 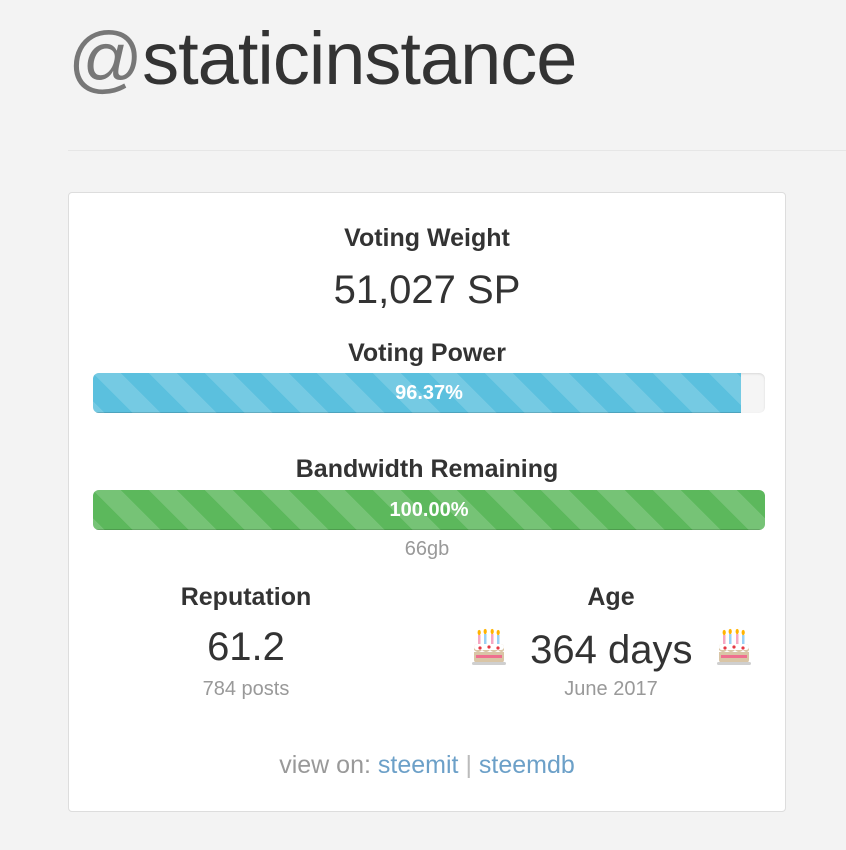 I want to click on bandwidth-size: 66gb, so click(x=427, y=549).